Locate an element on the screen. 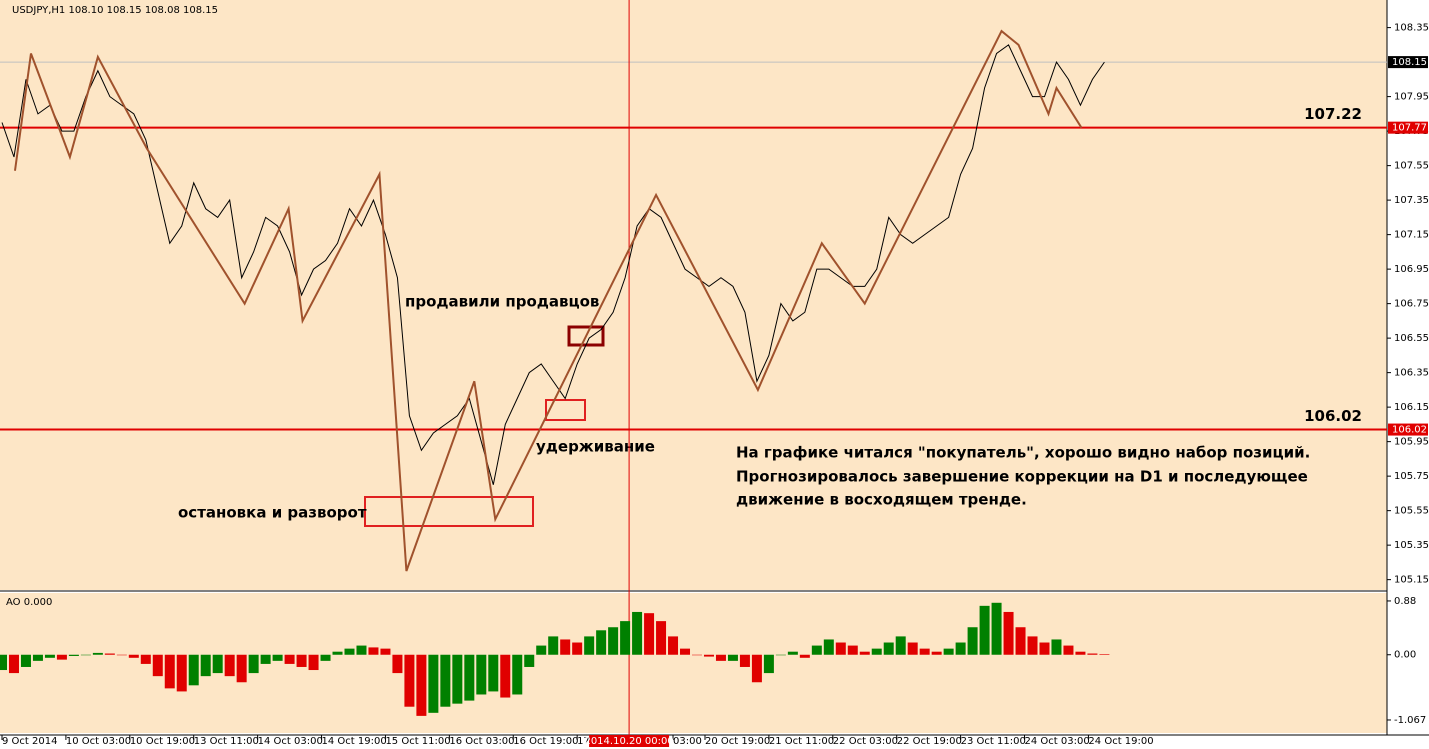 The height and width of the screenshot is (749, 1429). ao-tick-label: -1.067 is located at coordinates (1410, 720).